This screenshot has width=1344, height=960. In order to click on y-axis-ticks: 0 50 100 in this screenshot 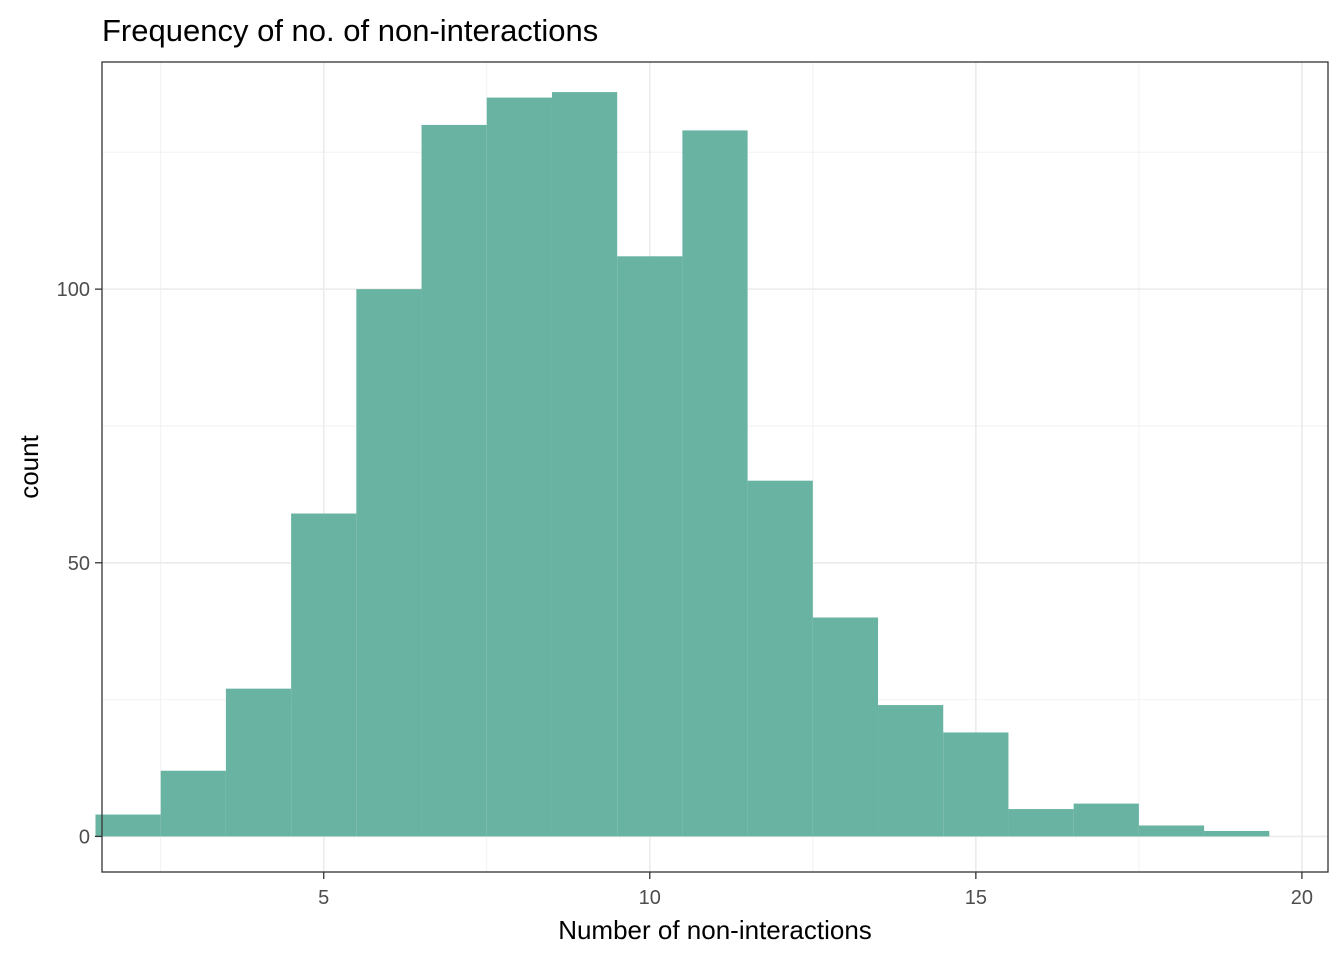, I will do `click(79, 563)`.